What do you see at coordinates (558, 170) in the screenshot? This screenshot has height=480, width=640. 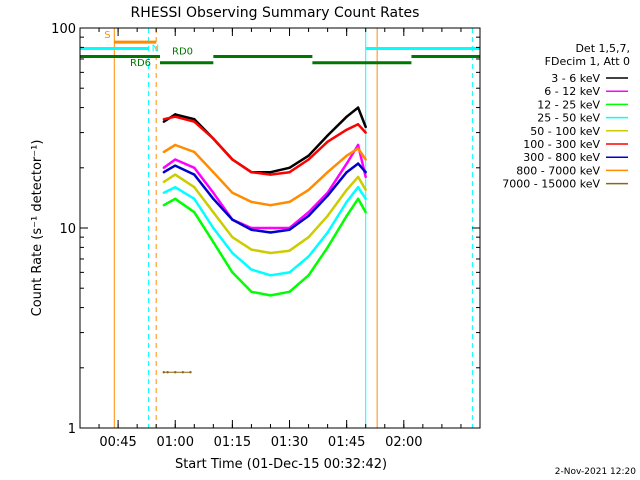 I see `legend-label-800-7000-kev: 800 - 7000 keV` at bounding box center [558, 170].